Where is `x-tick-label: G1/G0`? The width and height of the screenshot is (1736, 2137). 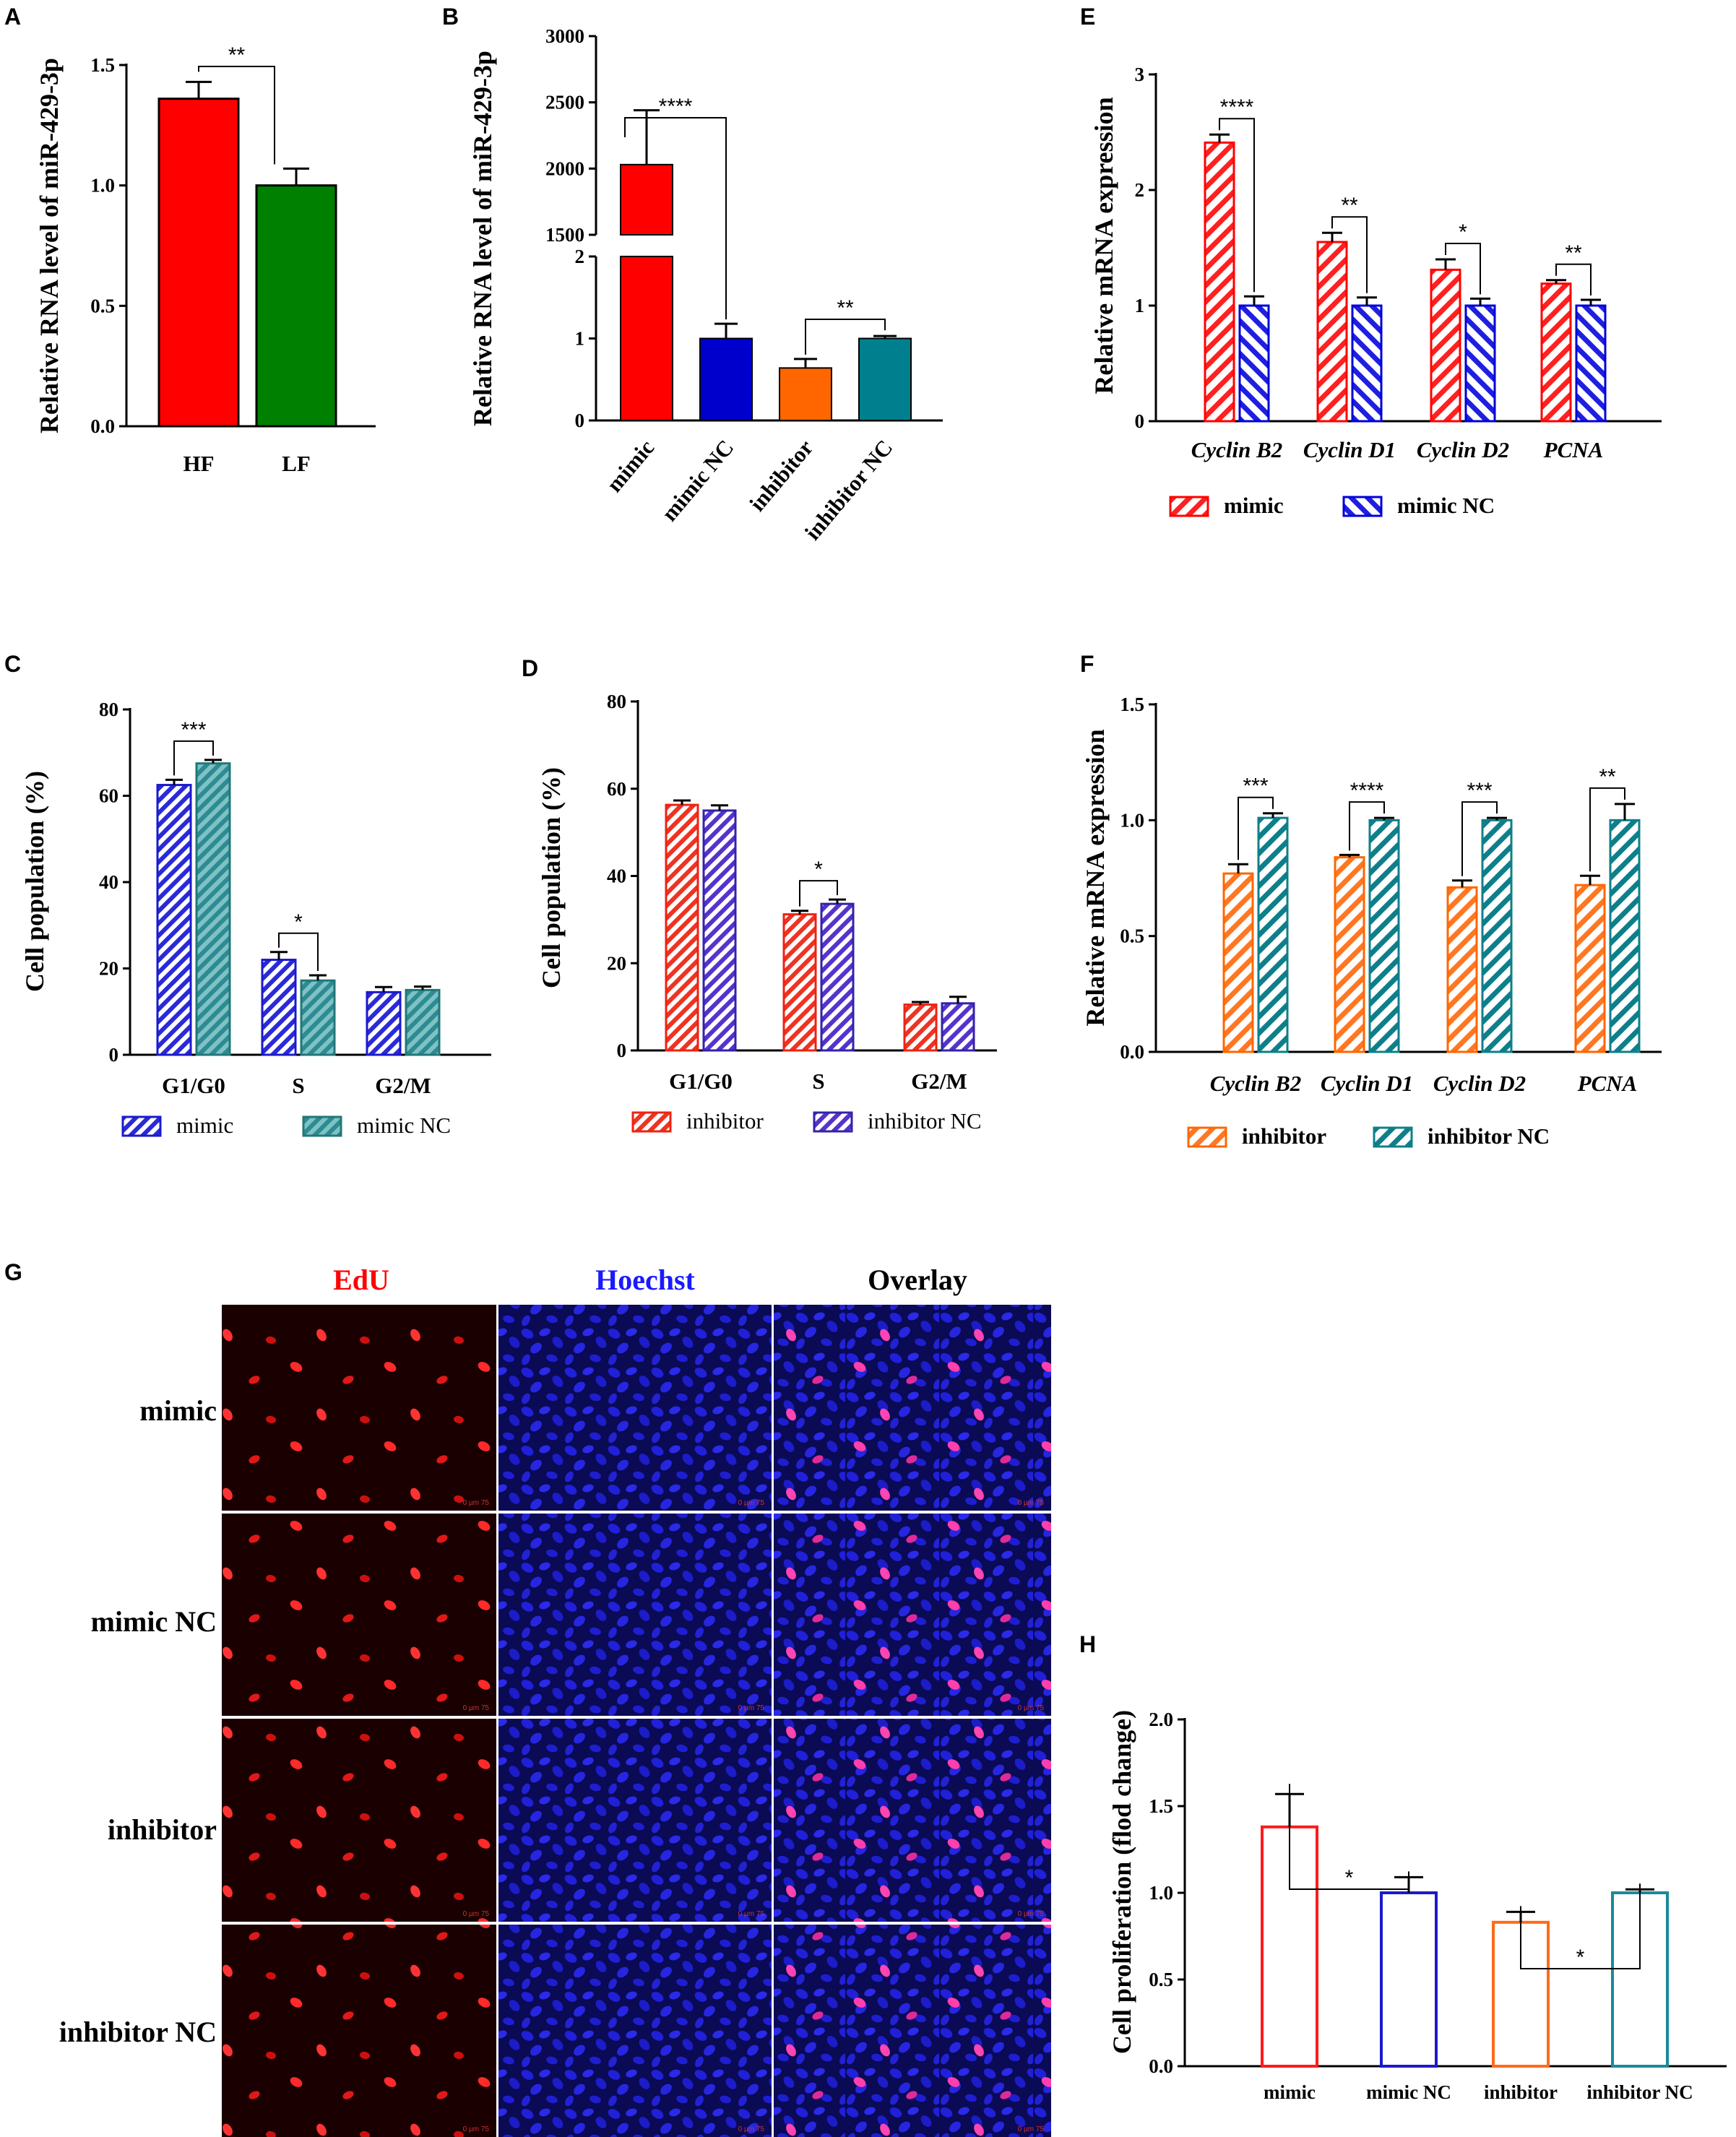 x-tick-label: G1/G0 is located at coordinates (701, 1081).